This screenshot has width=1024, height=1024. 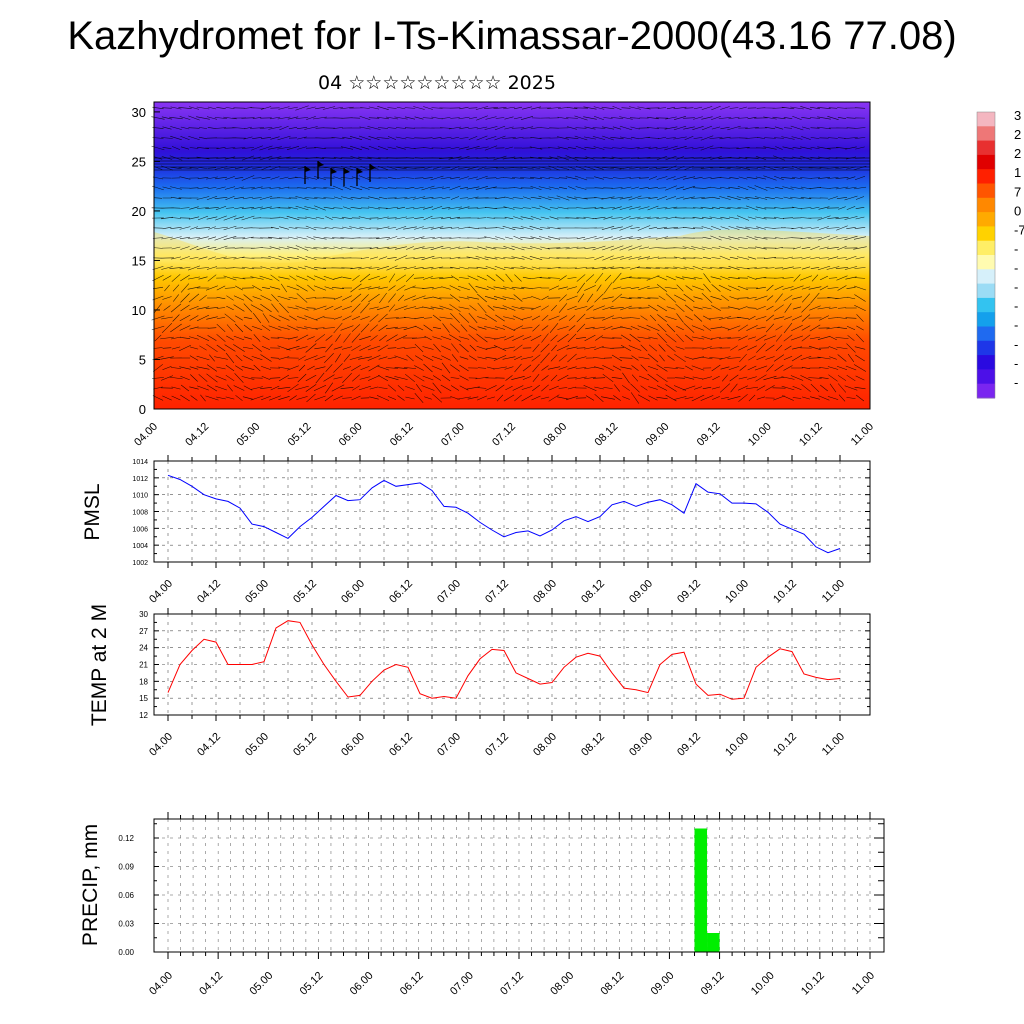 What do you see at coordinates (658, 435) in the screenshot?
I see `cross-section-x-tick-label: 09.00` at bounding box center [658, 435].